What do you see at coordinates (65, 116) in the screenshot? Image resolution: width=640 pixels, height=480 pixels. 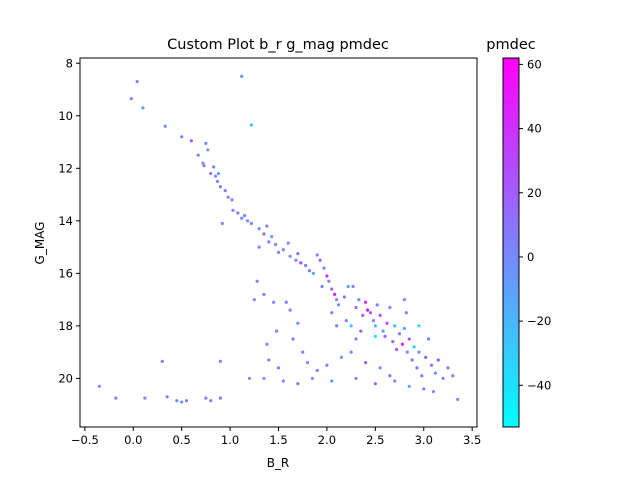 I see `y-tick-label: 10` at bounding box center [65, 116].